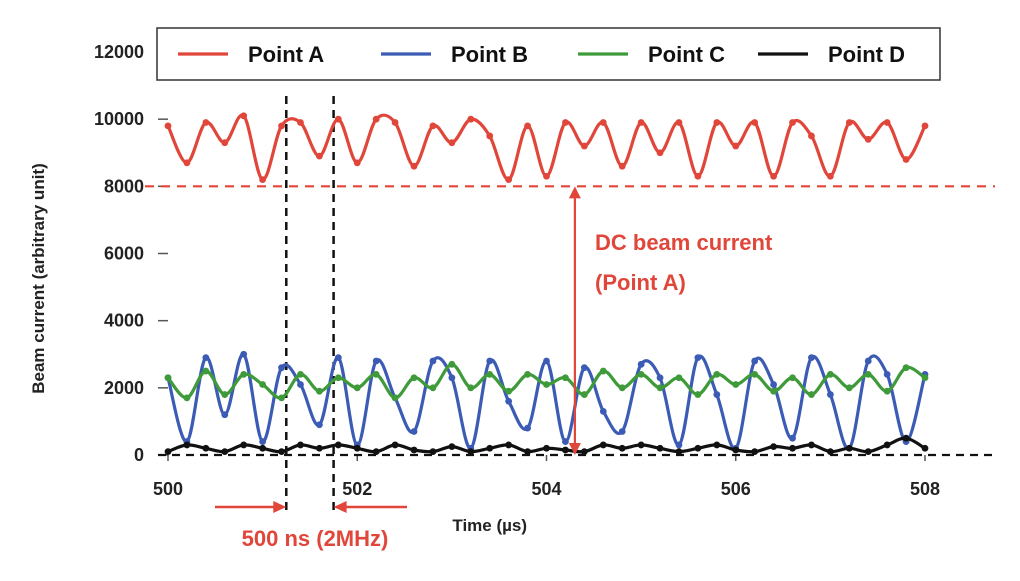 The width and height of the screenshot is (1020, 581). Describe the element at coordinates (574, 449) in the screenshot. I see `dc-arrow-head-down` at that location.